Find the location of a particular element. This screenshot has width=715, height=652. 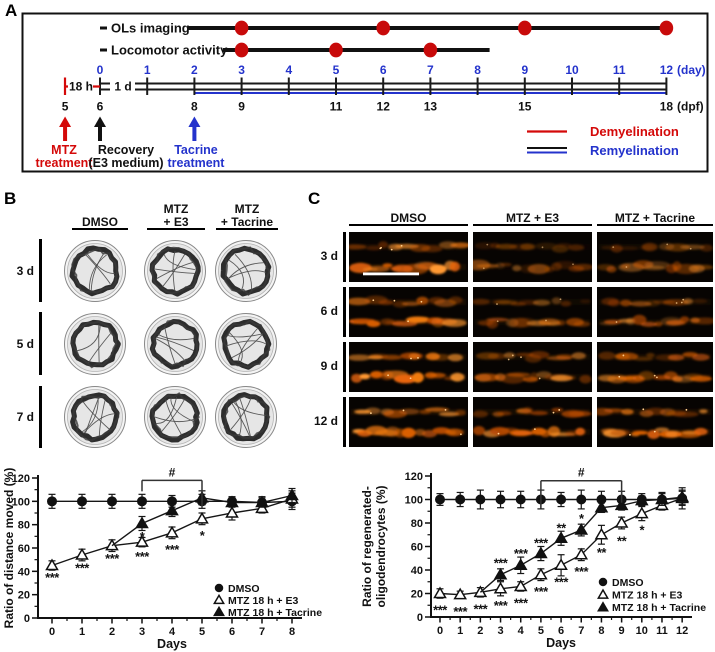

panelC-row-12d: 12 d is located at coordinates (325, 421).